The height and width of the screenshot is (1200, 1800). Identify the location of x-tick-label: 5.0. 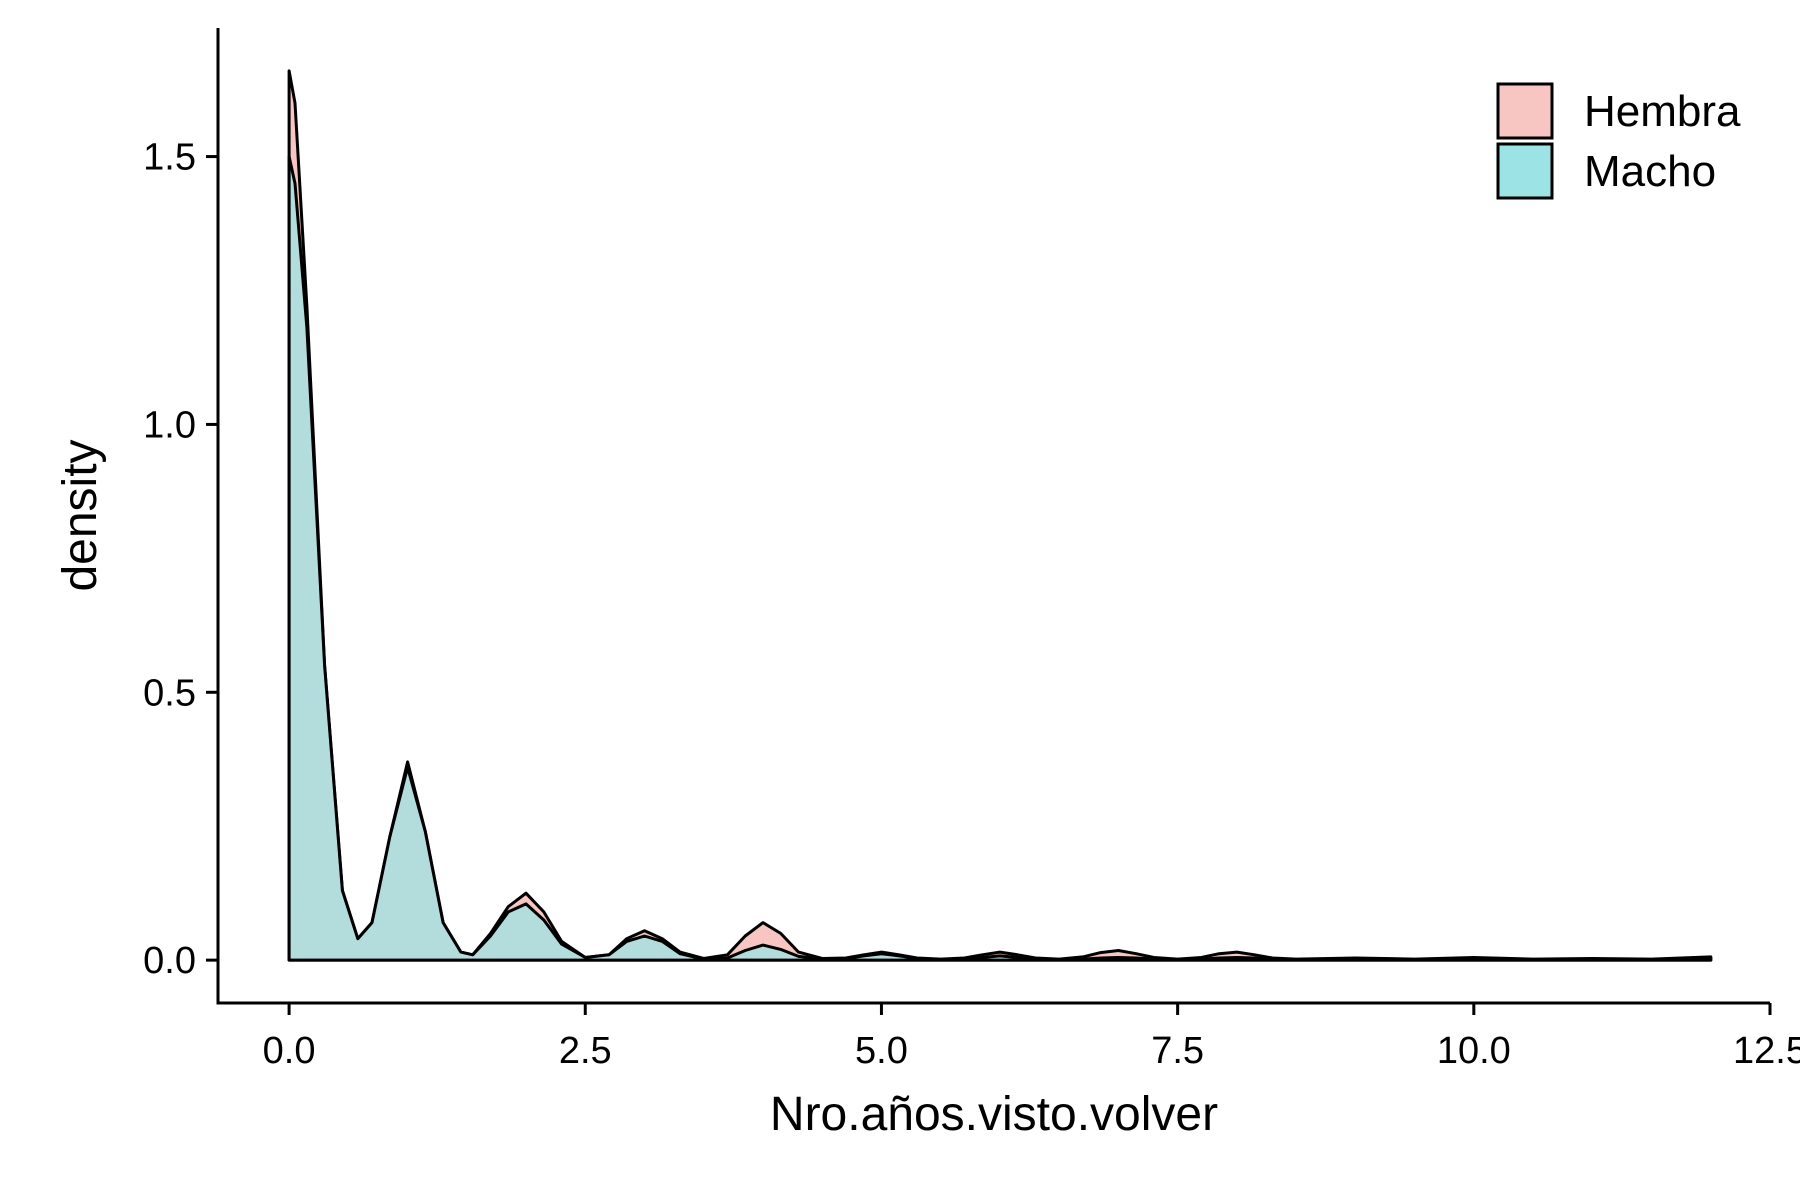
(881, 1051).